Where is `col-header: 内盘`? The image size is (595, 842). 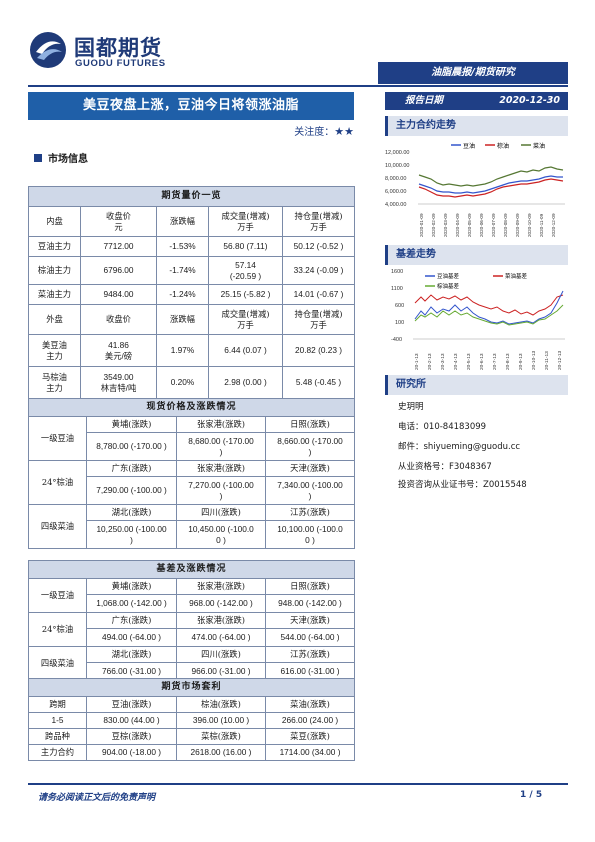 col-header: 内盘 is located at coordinates (54, 221).